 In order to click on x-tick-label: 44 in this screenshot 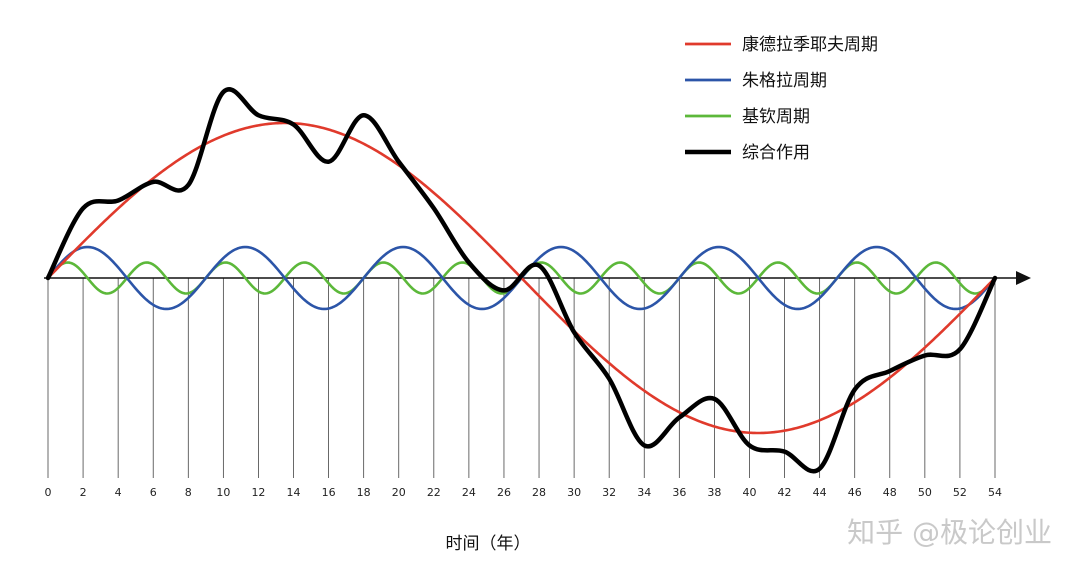, I will do `click(820, 492)`.